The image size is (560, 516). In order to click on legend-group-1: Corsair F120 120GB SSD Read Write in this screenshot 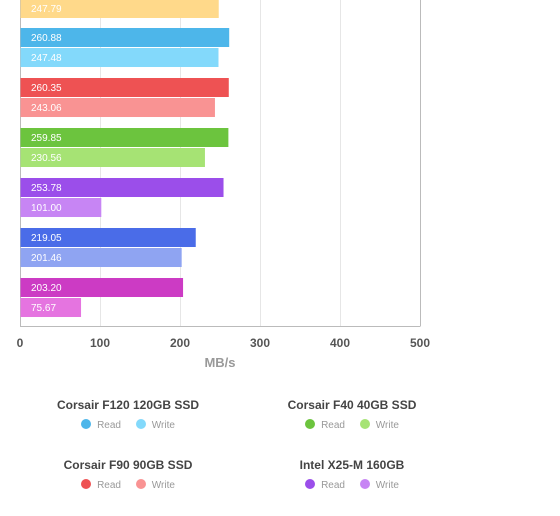, I will do `click(128, 415)`.